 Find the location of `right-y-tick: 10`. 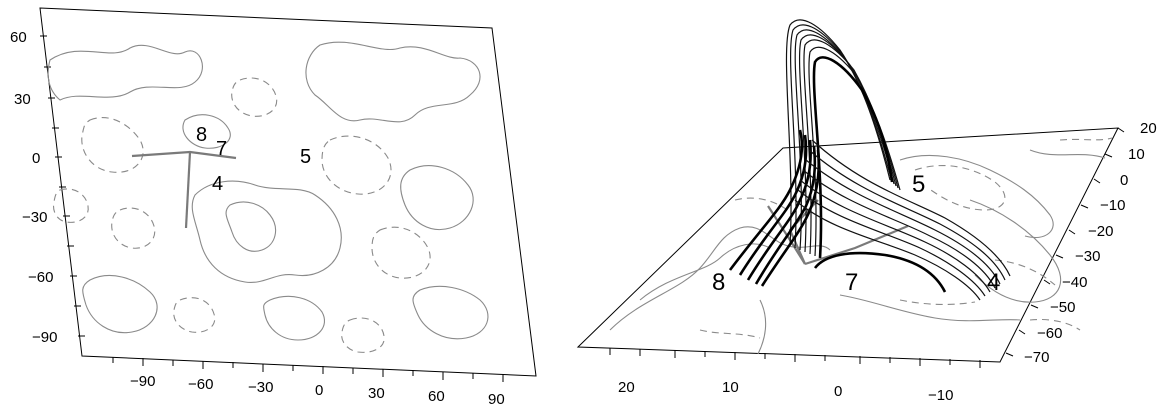

right-y-tick: 10 is located at coordinates (1136, 154).